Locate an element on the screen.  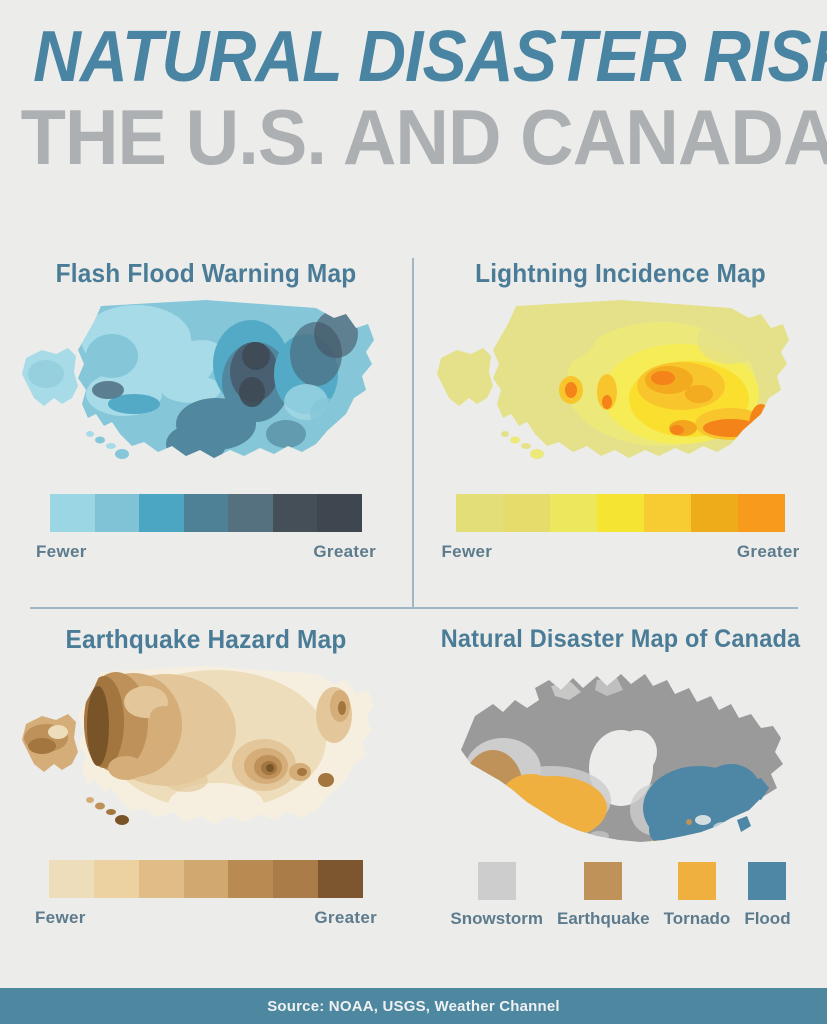
map-earthquake is located at coordinates (206, 760).